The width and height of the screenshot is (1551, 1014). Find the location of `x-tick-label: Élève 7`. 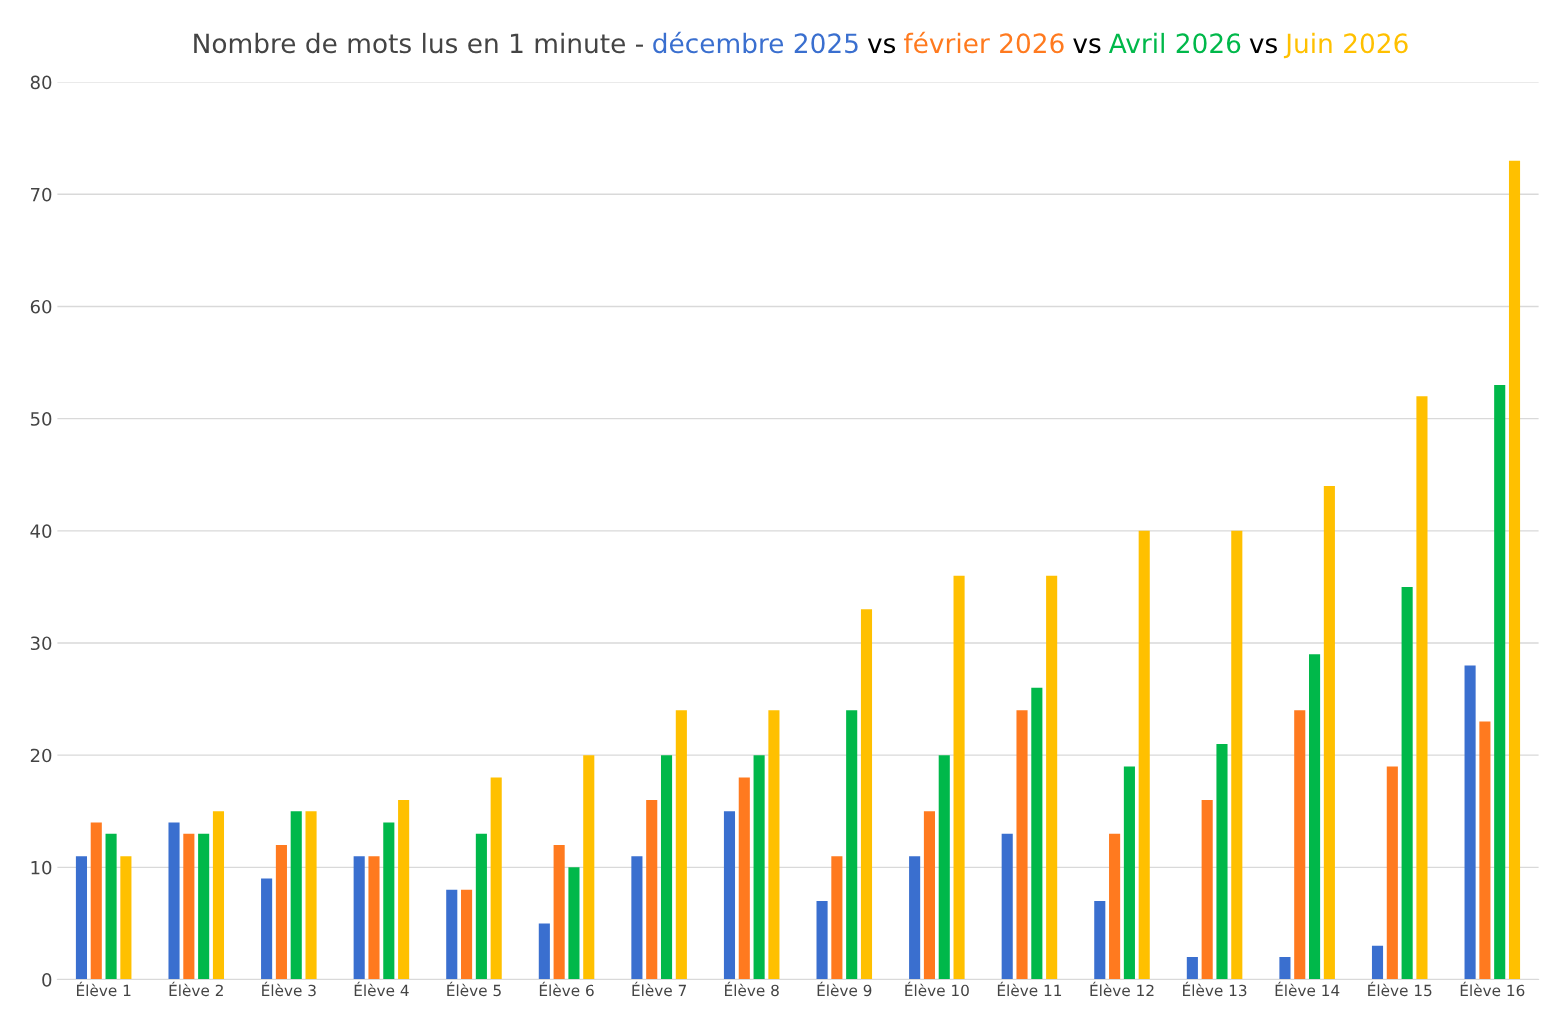

x-tick-label: Élève 7 is located at coordinates (659, 989).